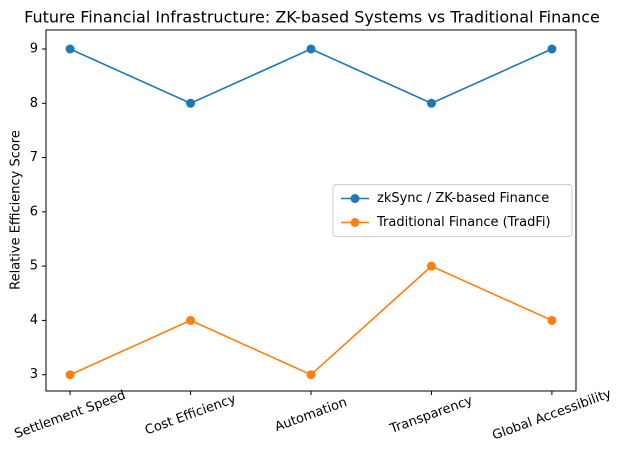 The image size is (628, 470). What do you see at coordinates (34, 157) in the screenshot?
I see `y-tick-label: 7` at bounding box center [34, 157].